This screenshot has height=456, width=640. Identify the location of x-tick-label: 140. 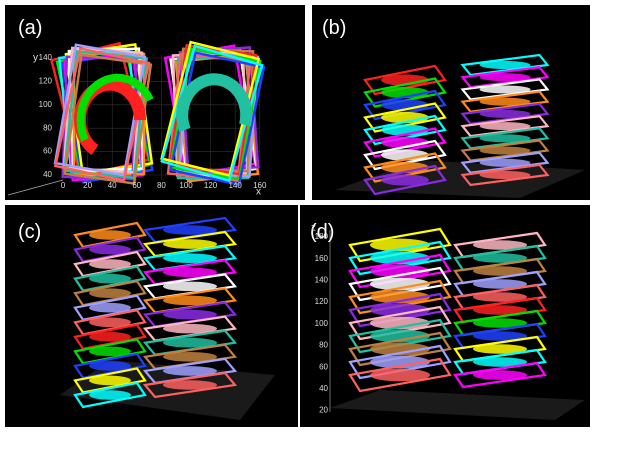
(236, 185).